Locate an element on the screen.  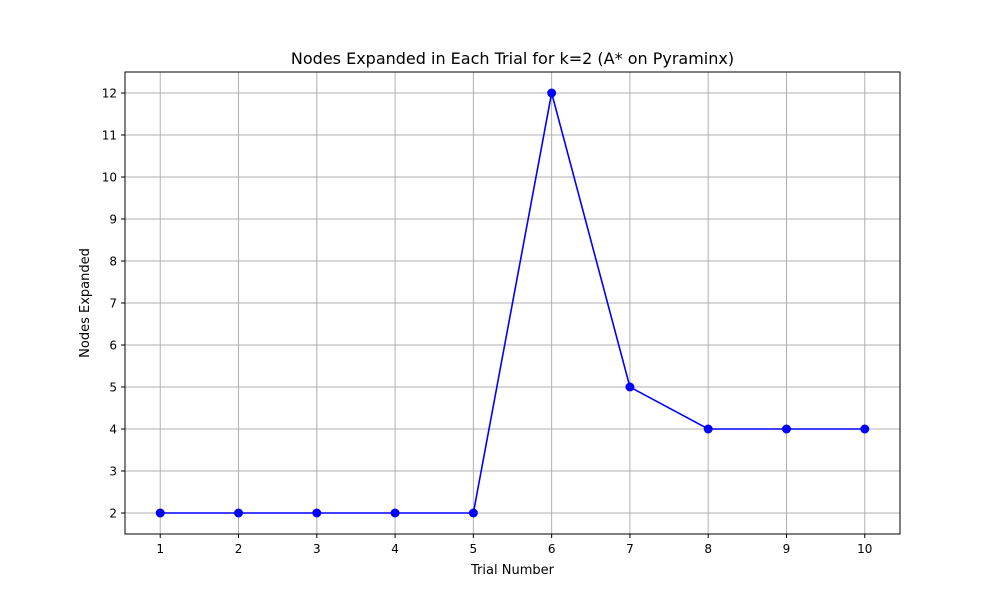
x-tick-label: 8 is located at coordinates (708, 549).